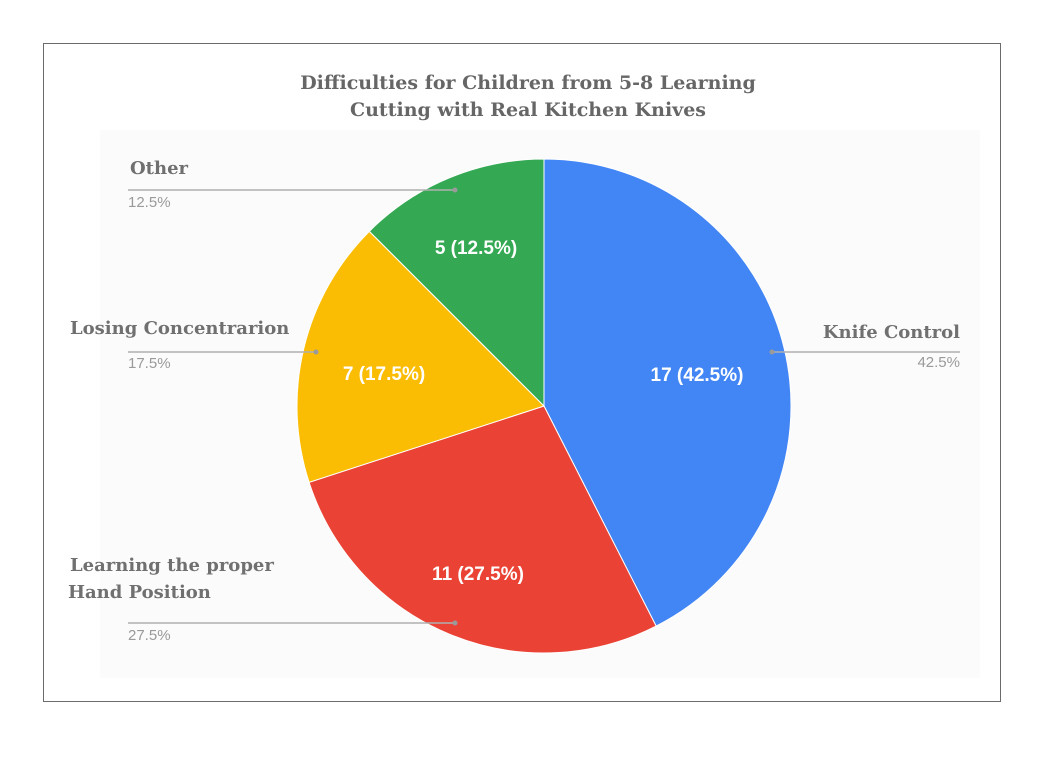  Describe the element at coordinates (139, 592) in the screenshot. I see `category-label: Hand Position` at that location.